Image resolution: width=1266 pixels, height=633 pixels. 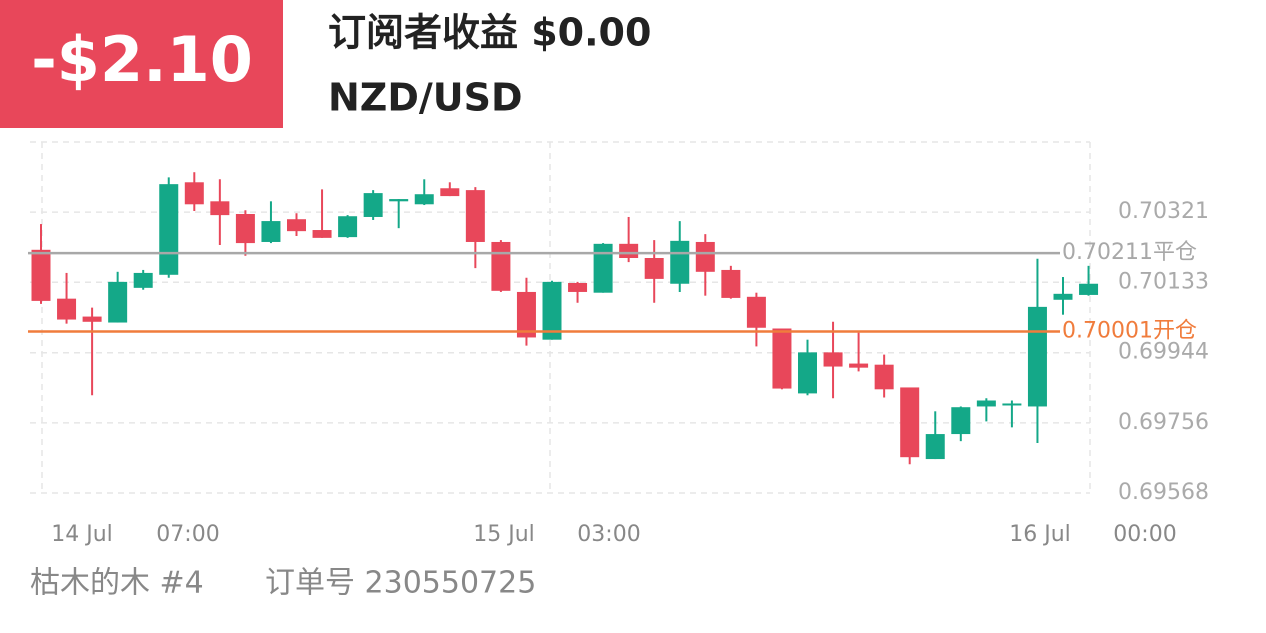 I want to click on symbol: NZD/USD, so click(x=425, y=98).